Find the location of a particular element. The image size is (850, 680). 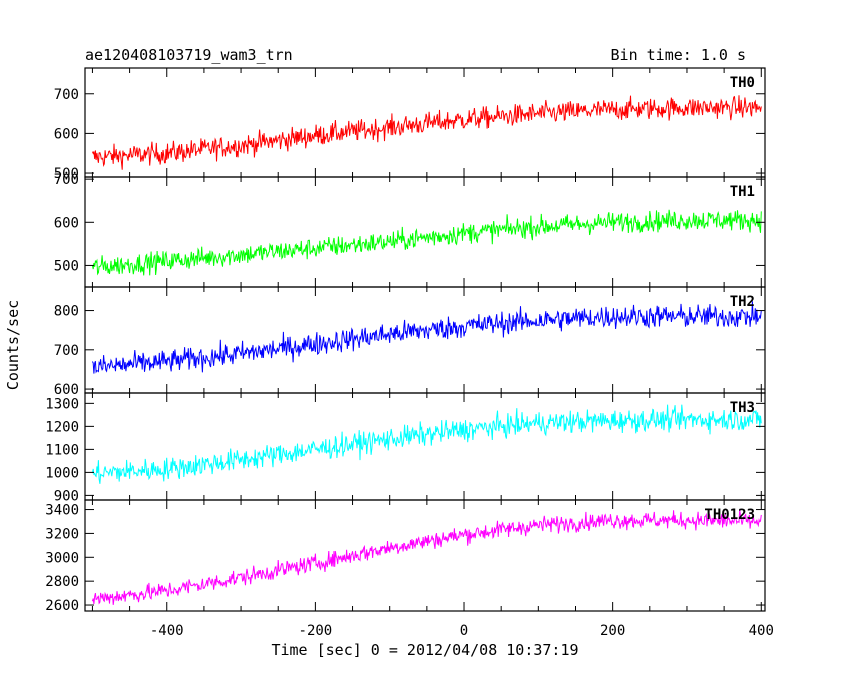

y-tick-label: 1300 is located at coordinates (62, 404).